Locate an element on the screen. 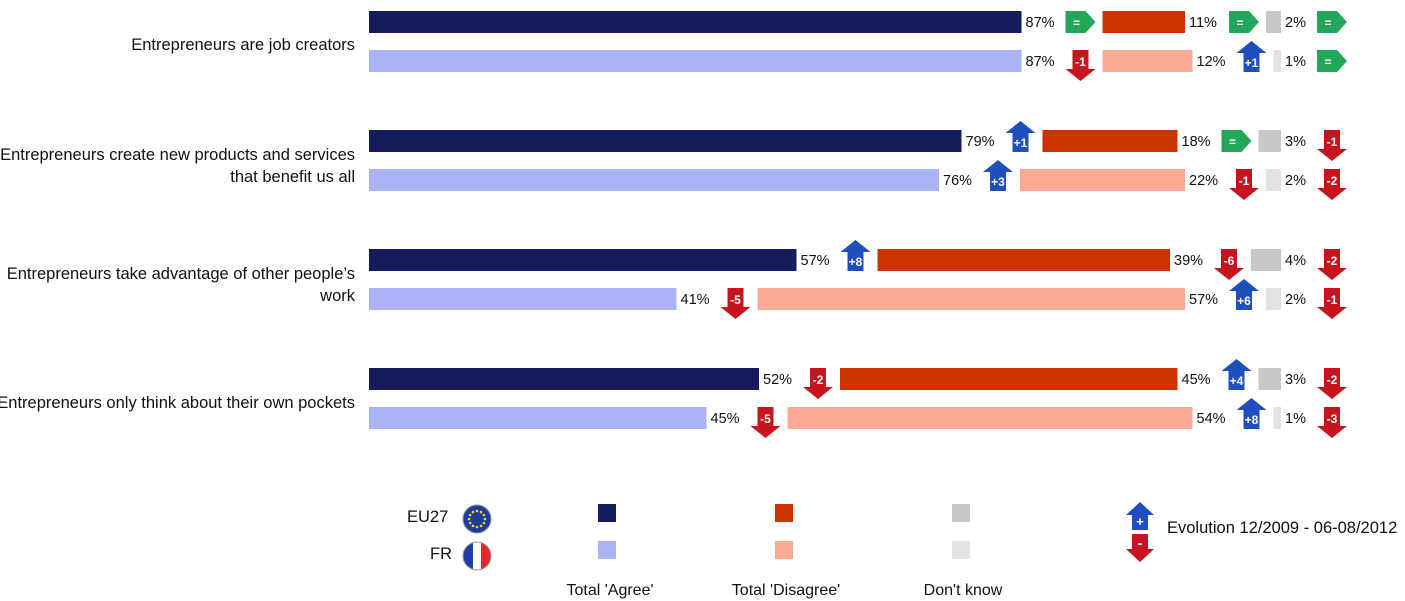 This screenshot has width=1405, height=601. label-dontknow-eu27-row1: 2% is located at coordinates (1295, 23).